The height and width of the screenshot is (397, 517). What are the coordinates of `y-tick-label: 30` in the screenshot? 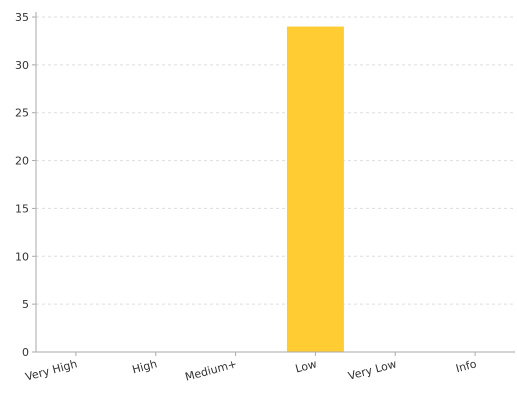 It's located at (22, 65).